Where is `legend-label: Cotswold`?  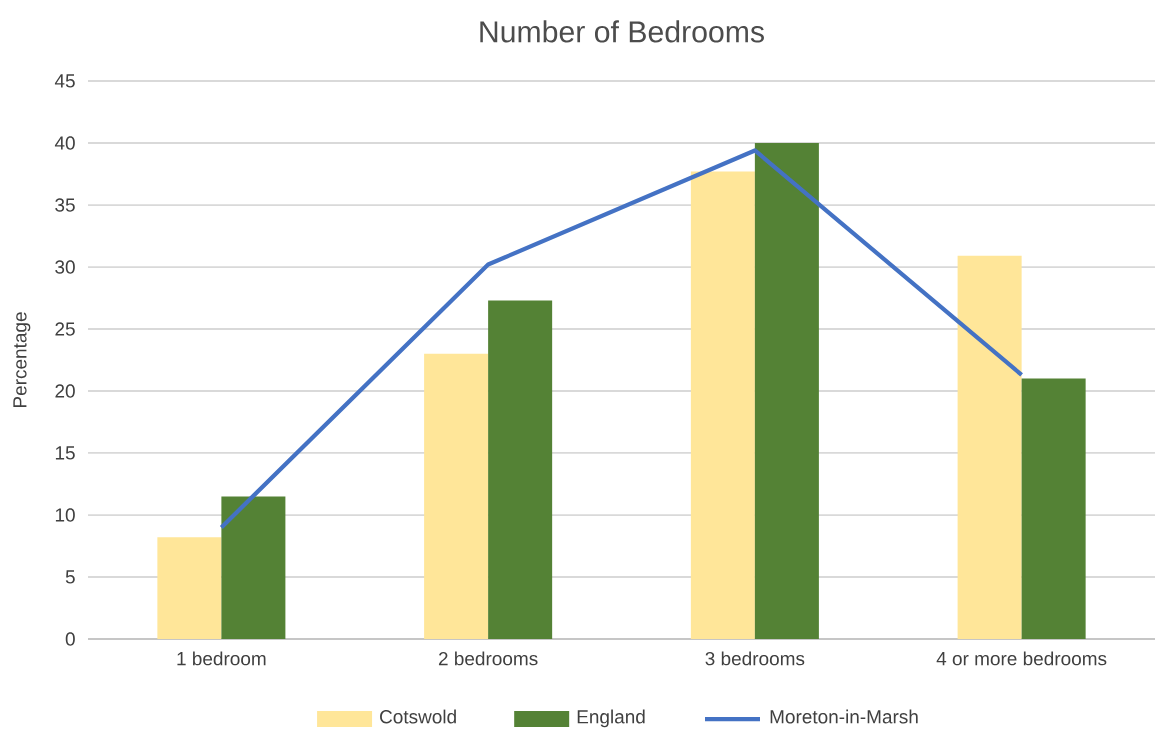 legend-label: Cotswold is located at coordinates (418, 716).